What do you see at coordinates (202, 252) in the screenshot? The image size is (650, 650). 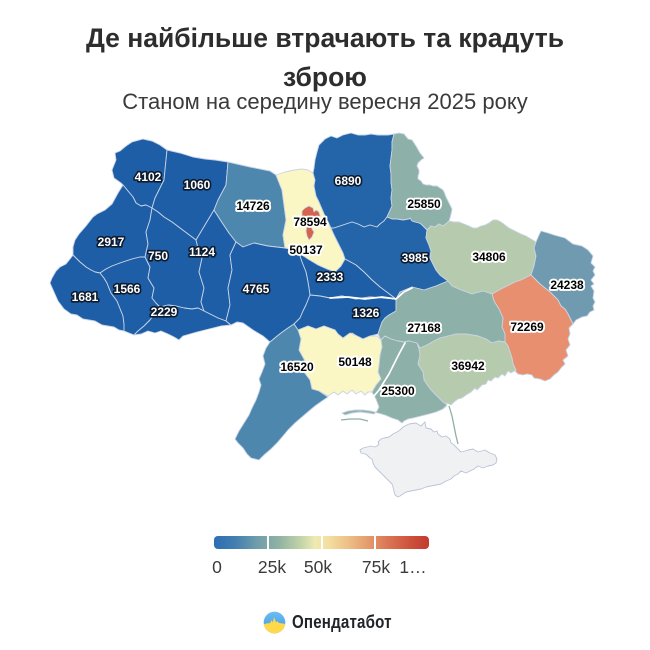 I see `svg-text: 1124` at bounding box center [202, 252].